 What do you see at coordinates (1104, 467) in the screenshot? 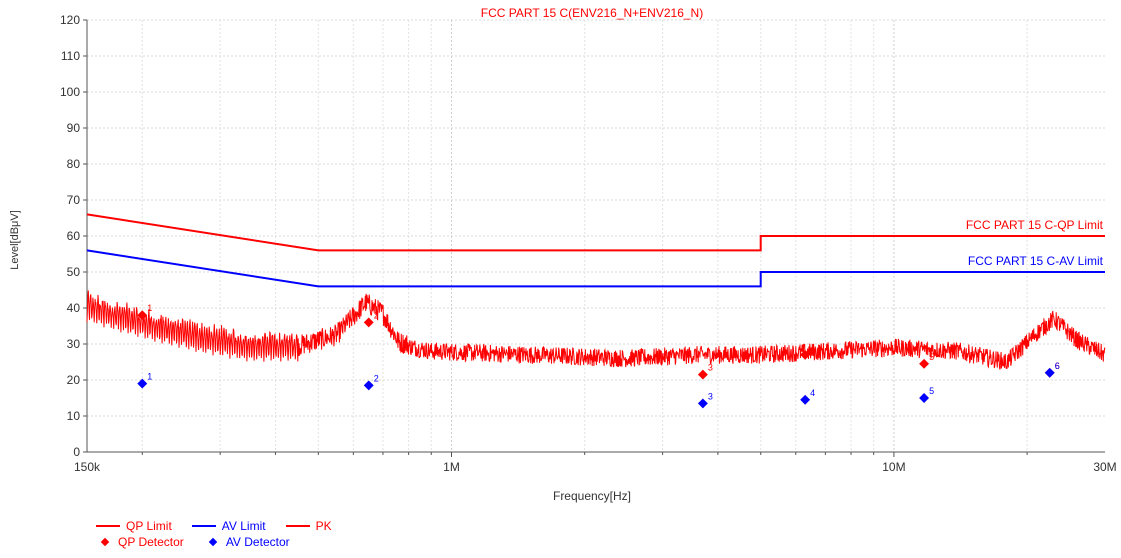
I see `x-tick-label: 30M` at bounding box center [1104, 467].